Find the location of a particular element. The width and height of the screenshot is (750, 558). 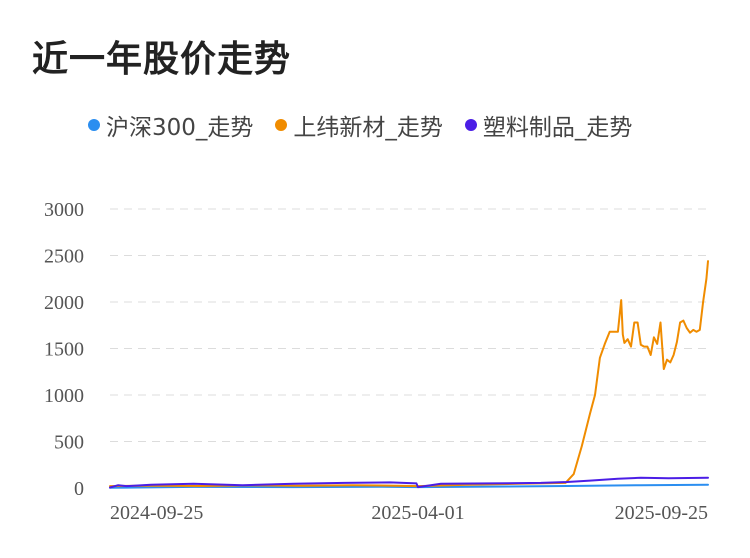

legend-dot-plastics is located at coordinates (470, 125).